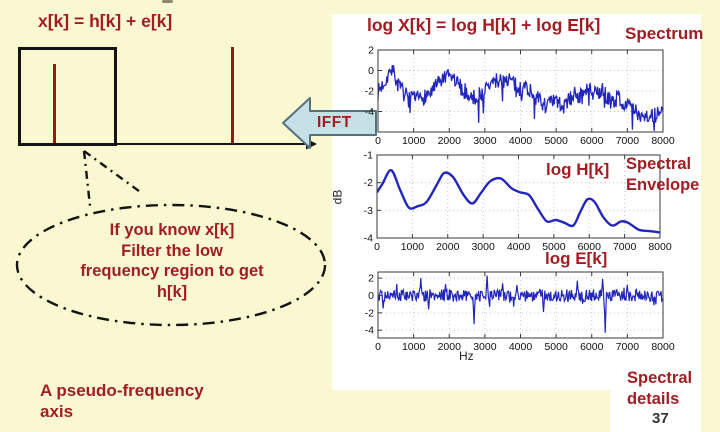  I want to click on plot-spectral-envelope-area, so click(518, 196).